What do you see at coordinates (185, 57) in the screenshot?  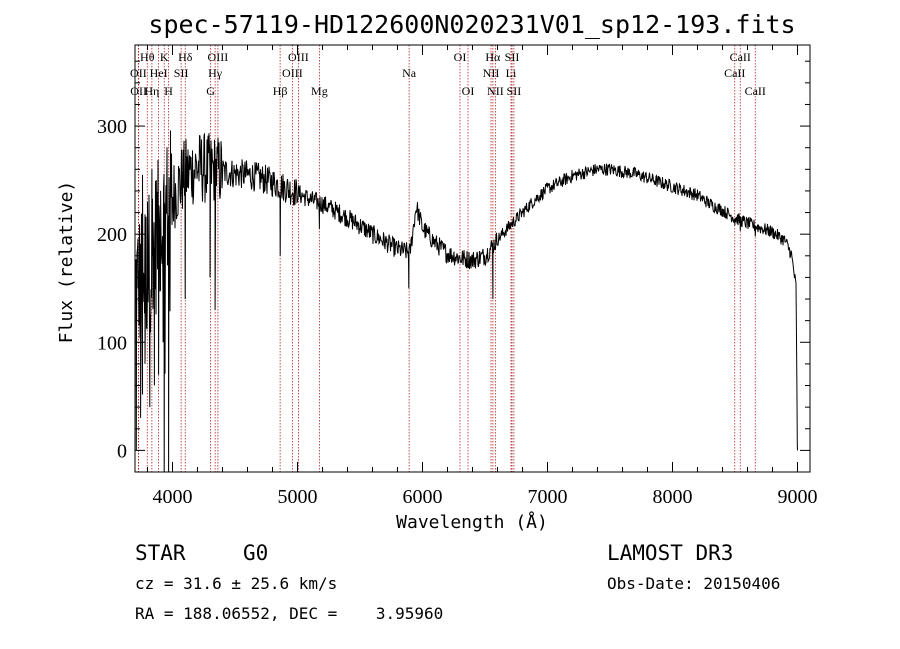 I see `spectral-line-label: Hδ` at bounding box center [185, 57].